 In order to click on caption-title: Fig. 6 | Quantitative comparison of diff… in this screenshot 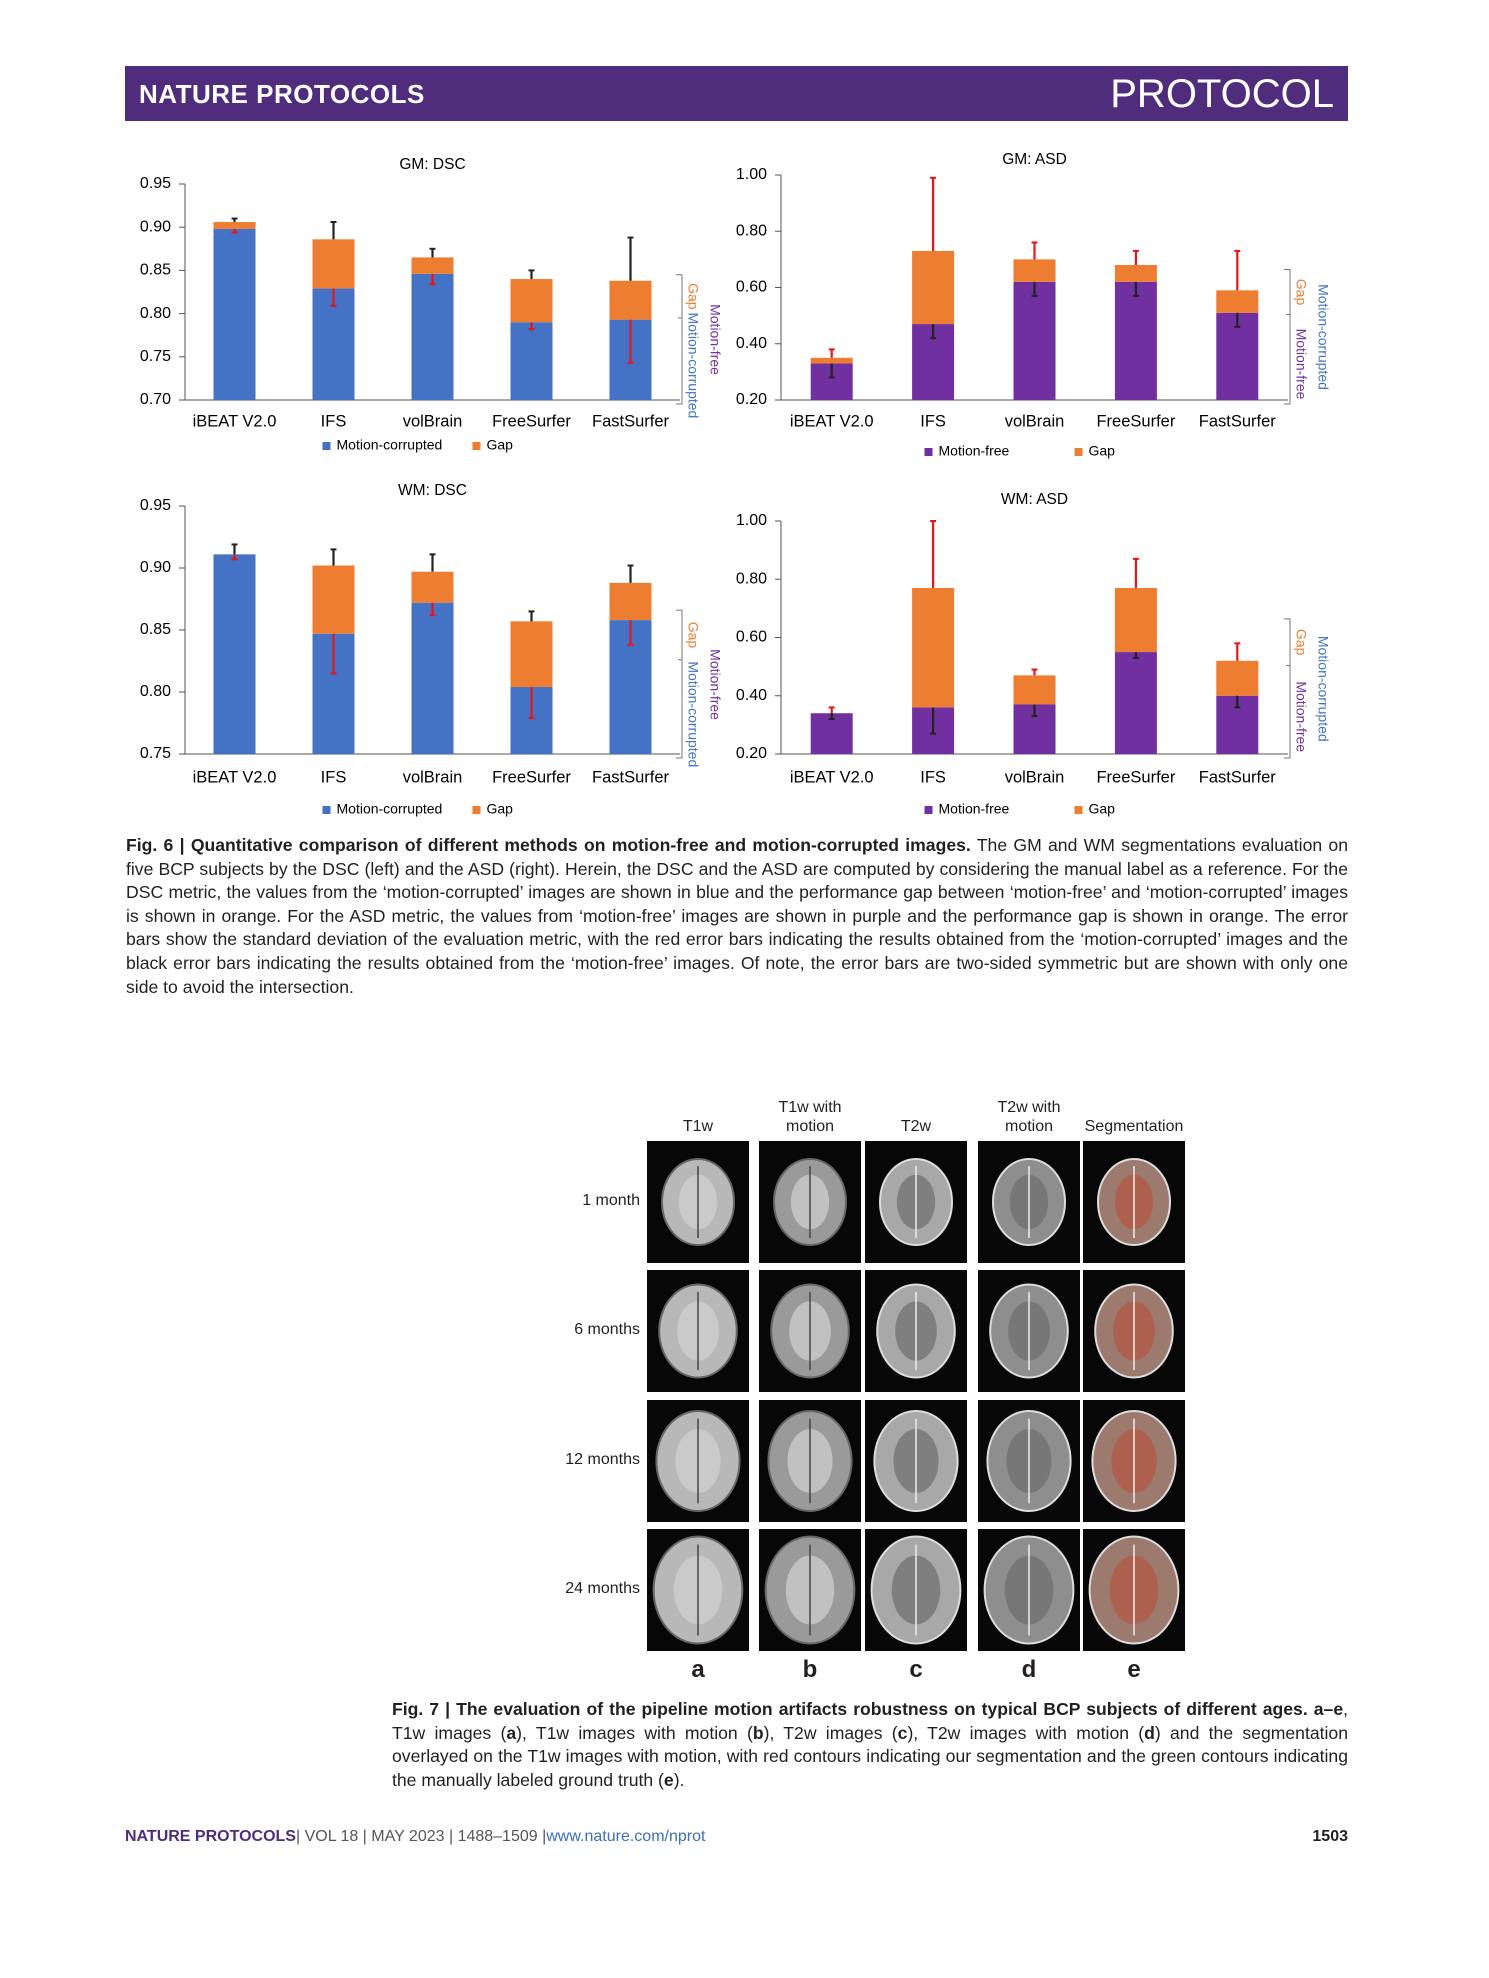, I will do `click(548, 845)`.